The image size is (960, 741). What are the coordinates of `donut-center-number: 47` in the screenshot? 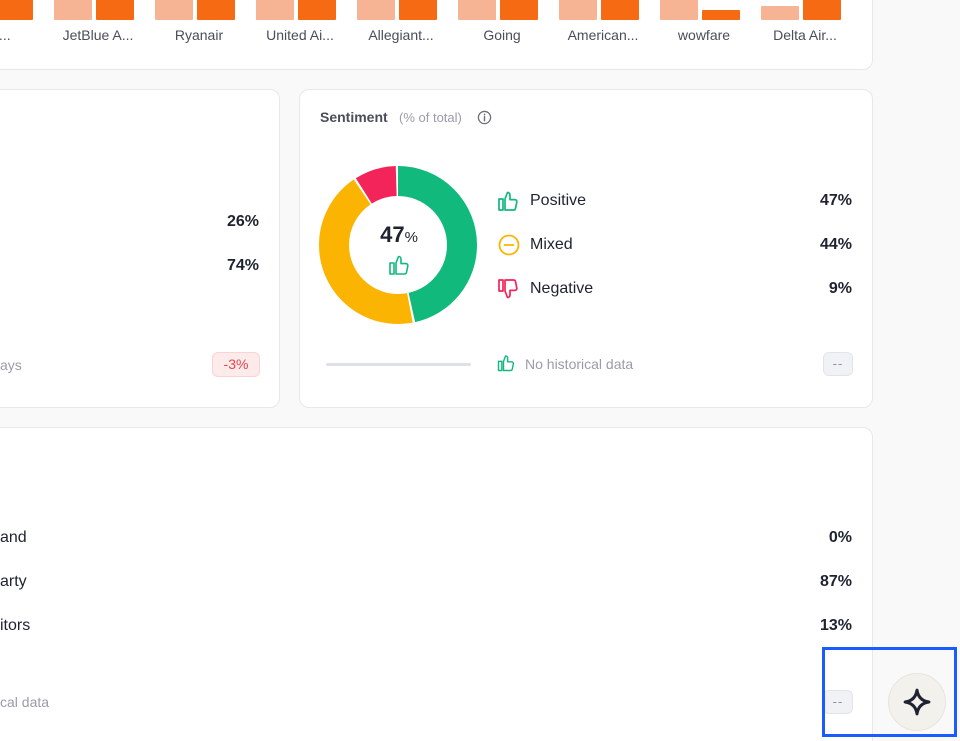 It's located at (392, 234).